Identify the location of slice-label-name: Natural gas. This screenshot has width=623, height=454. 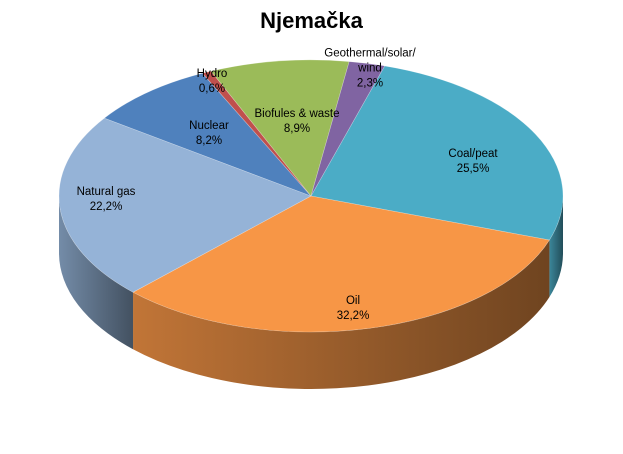
(106, 192).